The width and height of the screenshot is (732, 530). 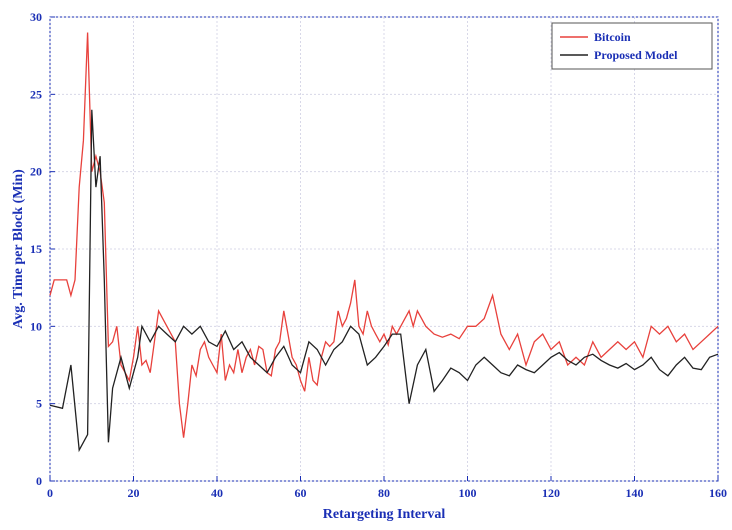 I want to click on y-tick-label: 10, so click(x=36, y=326).